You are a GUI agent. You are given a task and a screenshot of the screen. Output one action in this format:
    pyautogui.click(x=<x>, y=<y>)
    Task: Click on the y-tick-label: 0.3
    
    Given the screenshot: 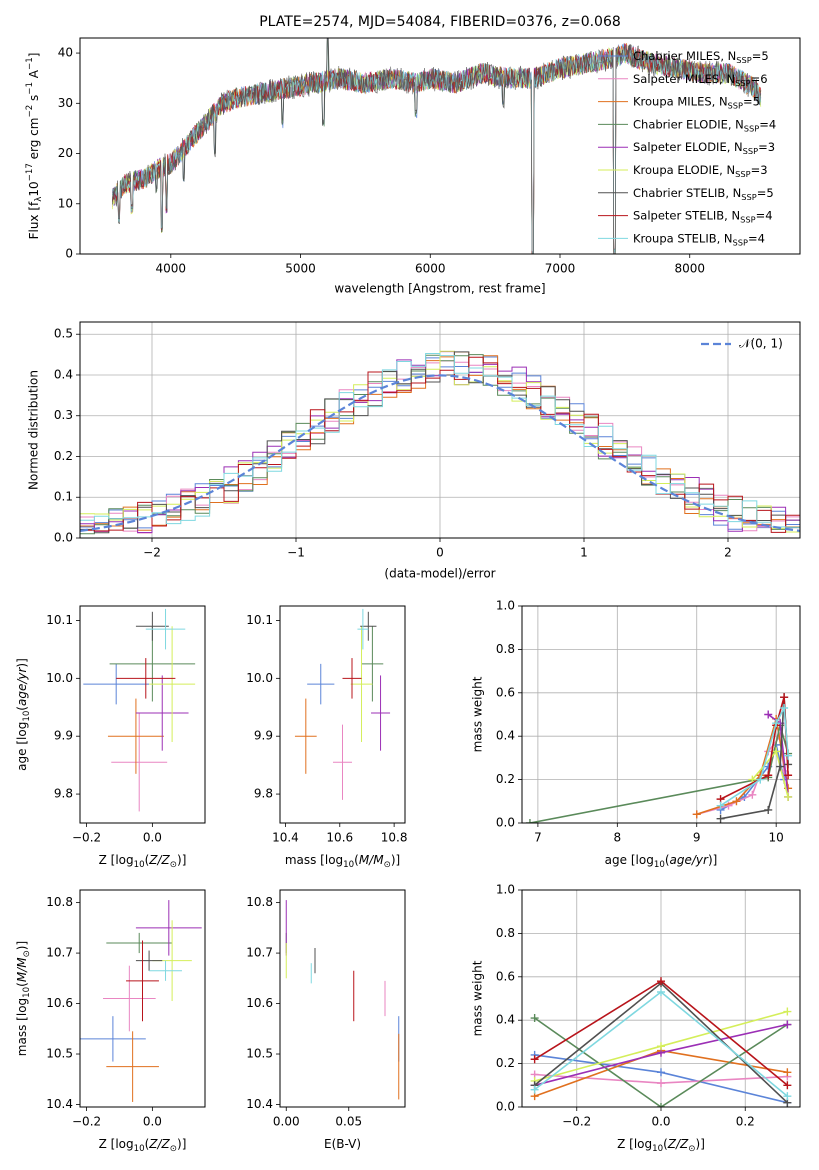 What is the action you would take?
    pyautogui.click(x=63, y=415)
    